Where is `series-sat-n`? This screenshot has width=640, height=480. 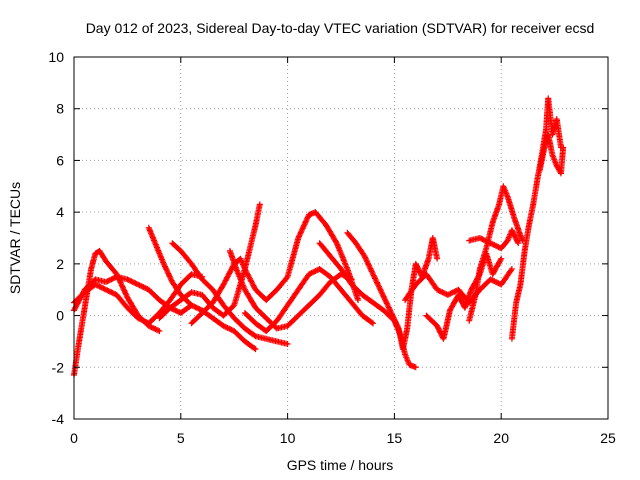
series-sat-n is located at coordinates (496, 253).